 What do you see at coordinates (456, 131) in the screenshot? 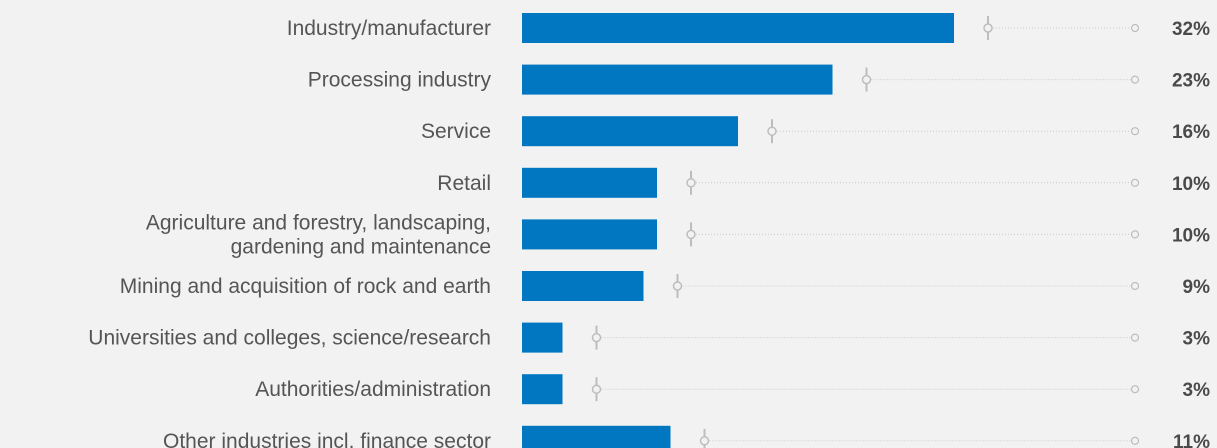
I see `category-label: Service` at bounding box center [456, 131].